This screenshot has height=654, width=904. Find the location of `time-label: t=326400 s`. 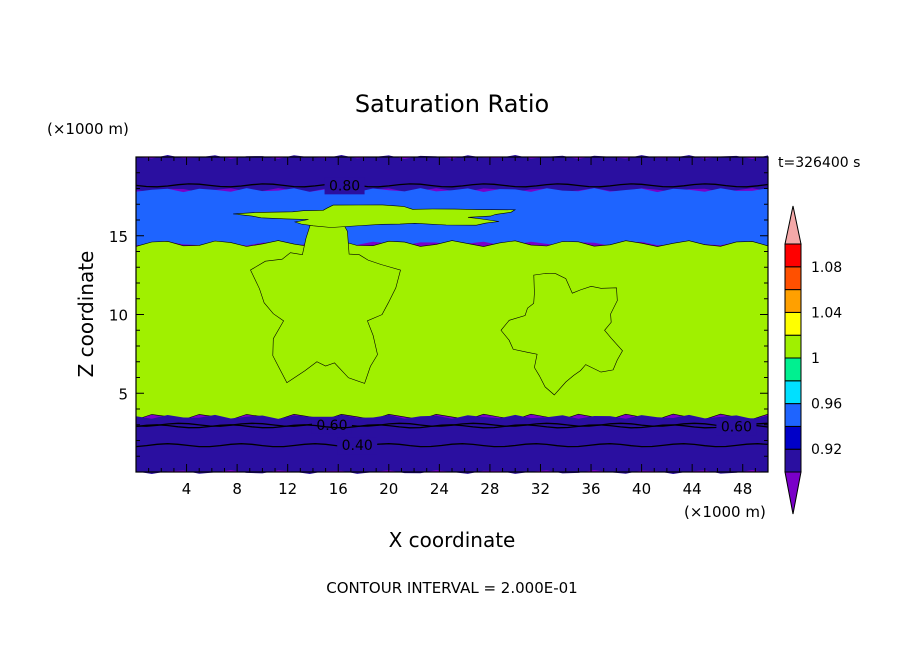

time-label: t=326400 s is located at coordinates (819, 163).